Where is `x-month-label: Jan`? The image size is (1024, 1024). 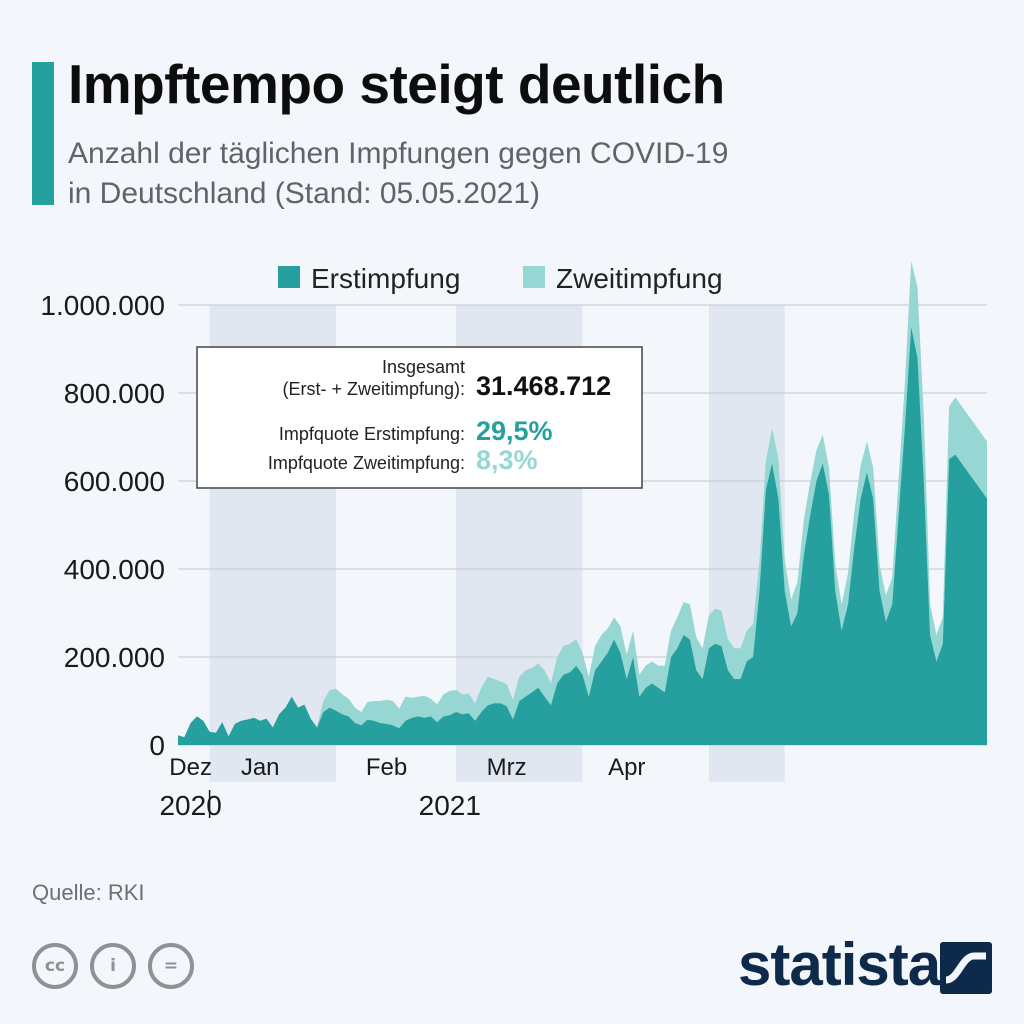
x-month-label: Jan is located at coordinates (260, 767).